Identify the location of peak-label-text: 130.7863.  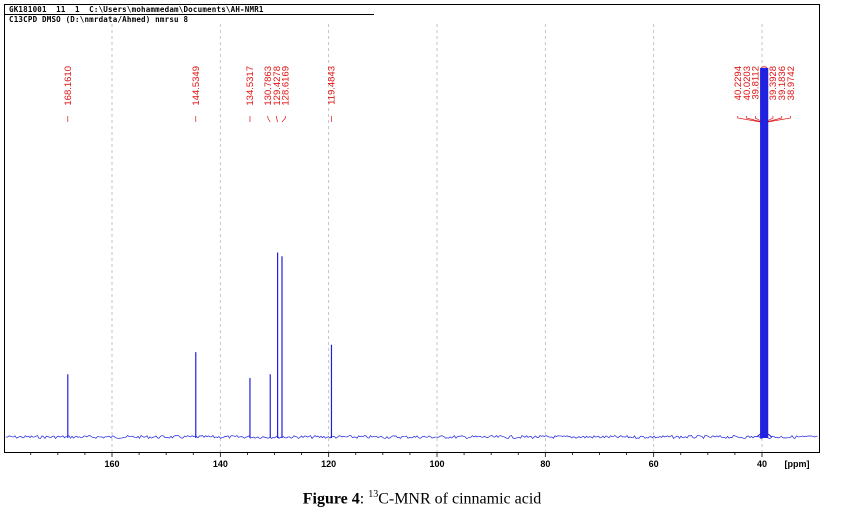
(268, 86).